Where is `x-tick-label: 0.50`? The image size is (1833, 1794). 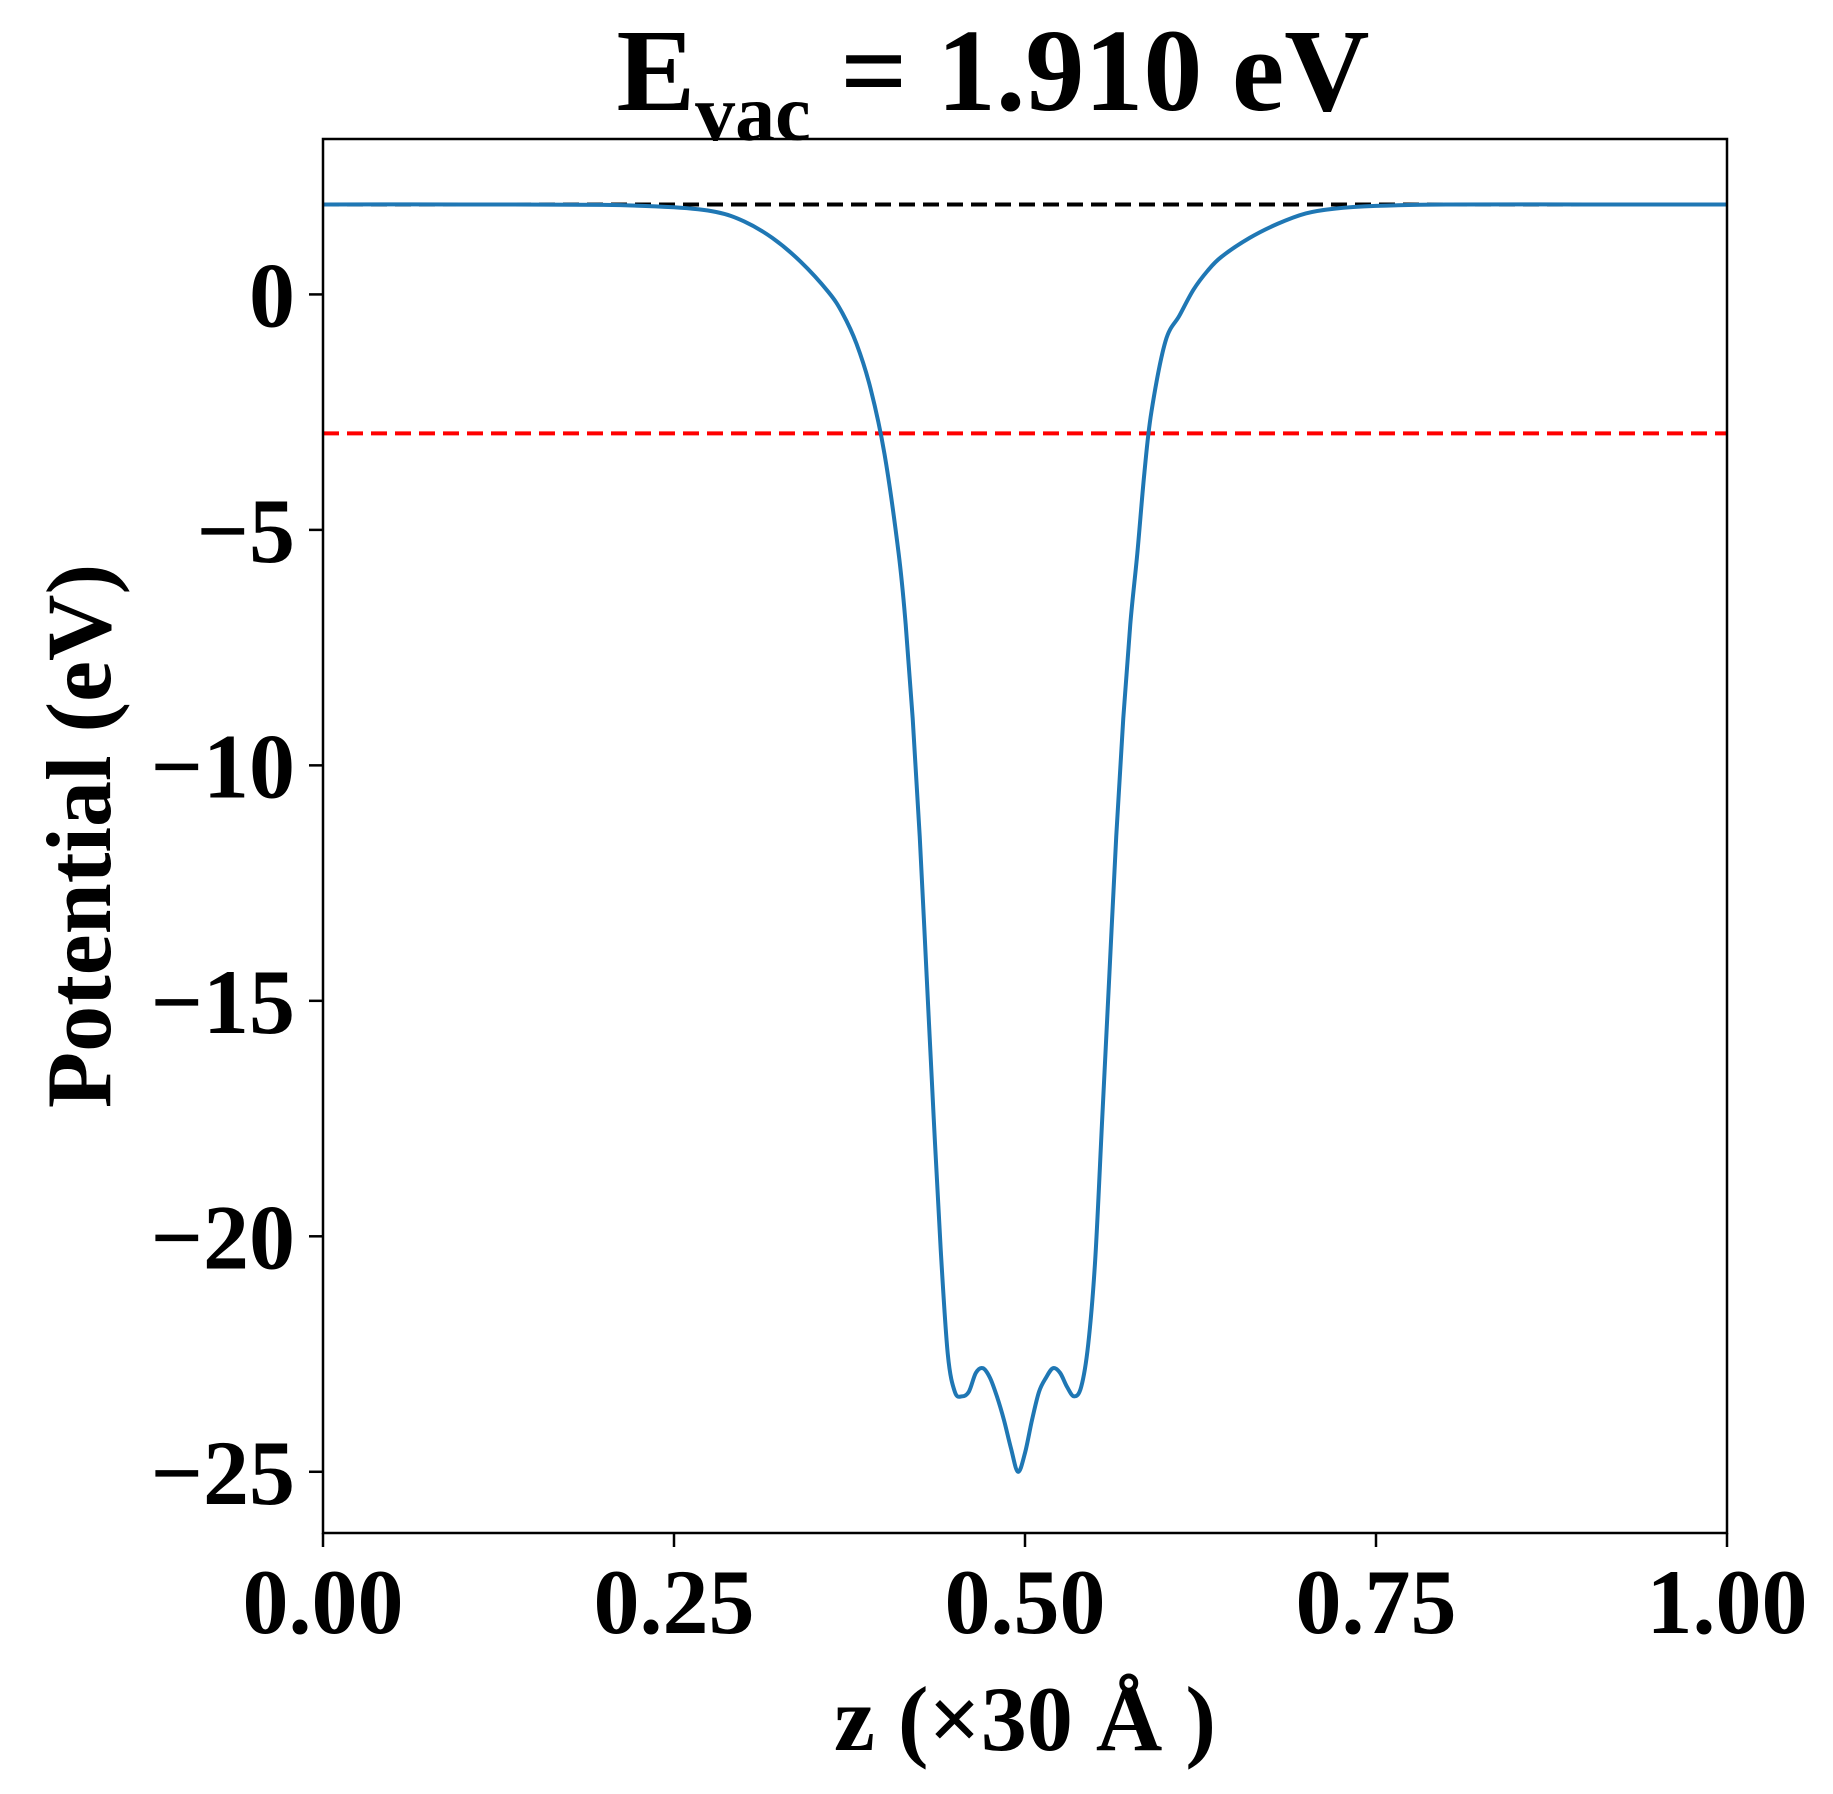
x-tick-label: 0.50 is located at coordinates (1025, 1602).